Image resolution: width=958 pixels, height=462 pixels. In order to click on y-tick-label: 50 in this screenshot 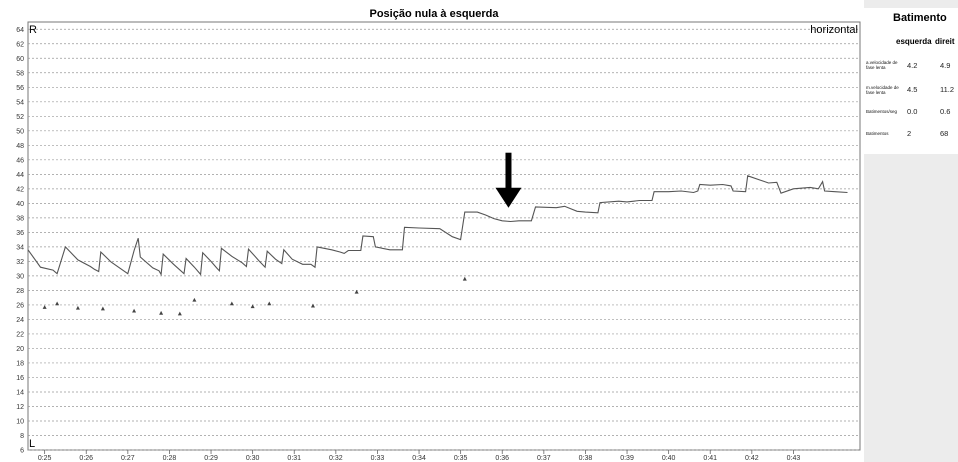, I will do `click(20, 131)`.